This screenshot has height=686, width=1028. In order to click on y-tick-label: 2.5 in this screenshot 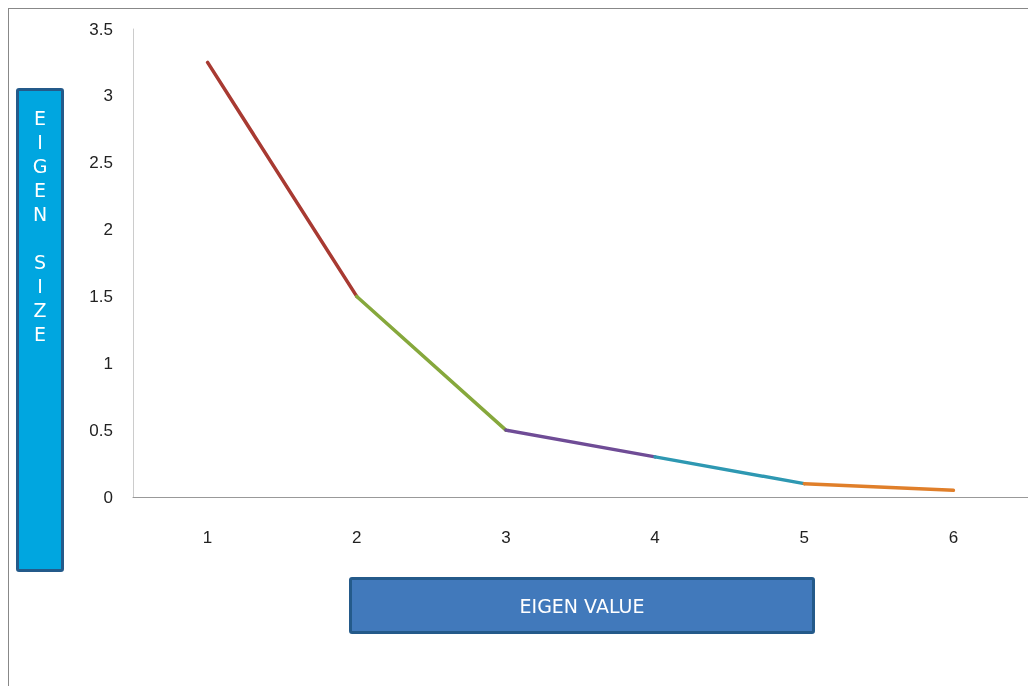, I will do `click(101, 163)`.